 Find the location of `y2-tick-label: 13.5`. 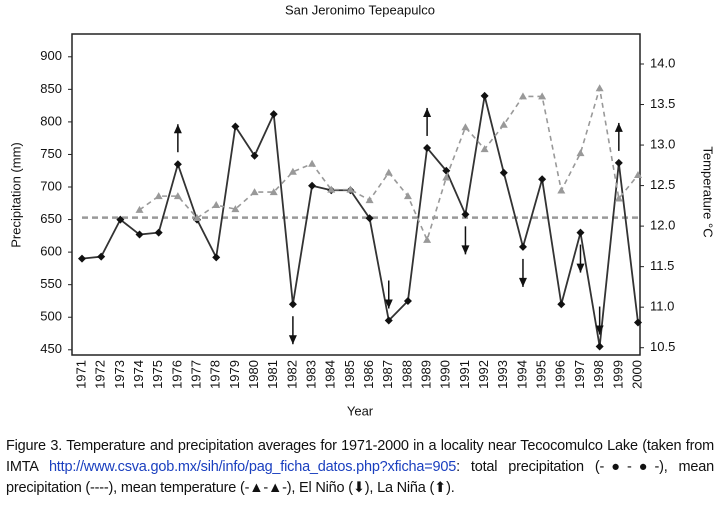

y2-tick-label: 13.5 is located at coordinates (662, 103).